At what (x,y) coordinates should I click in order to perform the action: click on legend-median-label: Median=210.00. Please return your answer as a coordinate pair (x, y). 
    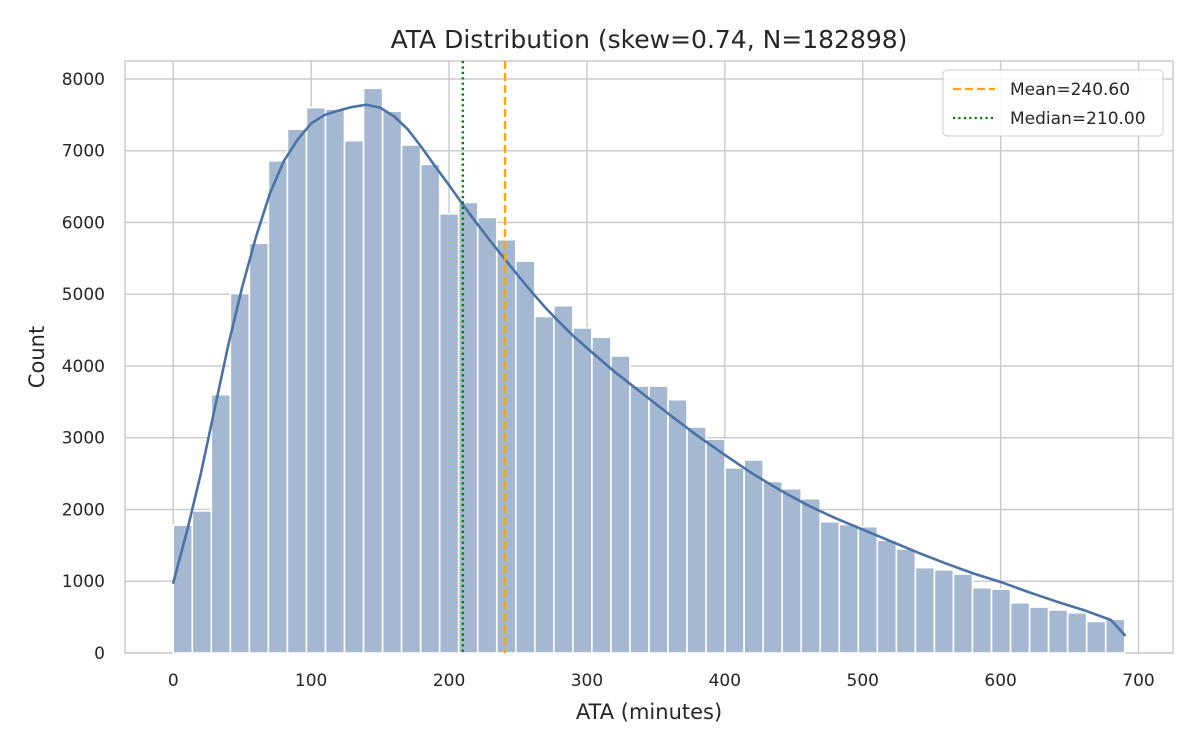
    Looking at the image, I should click on (1078, 119).